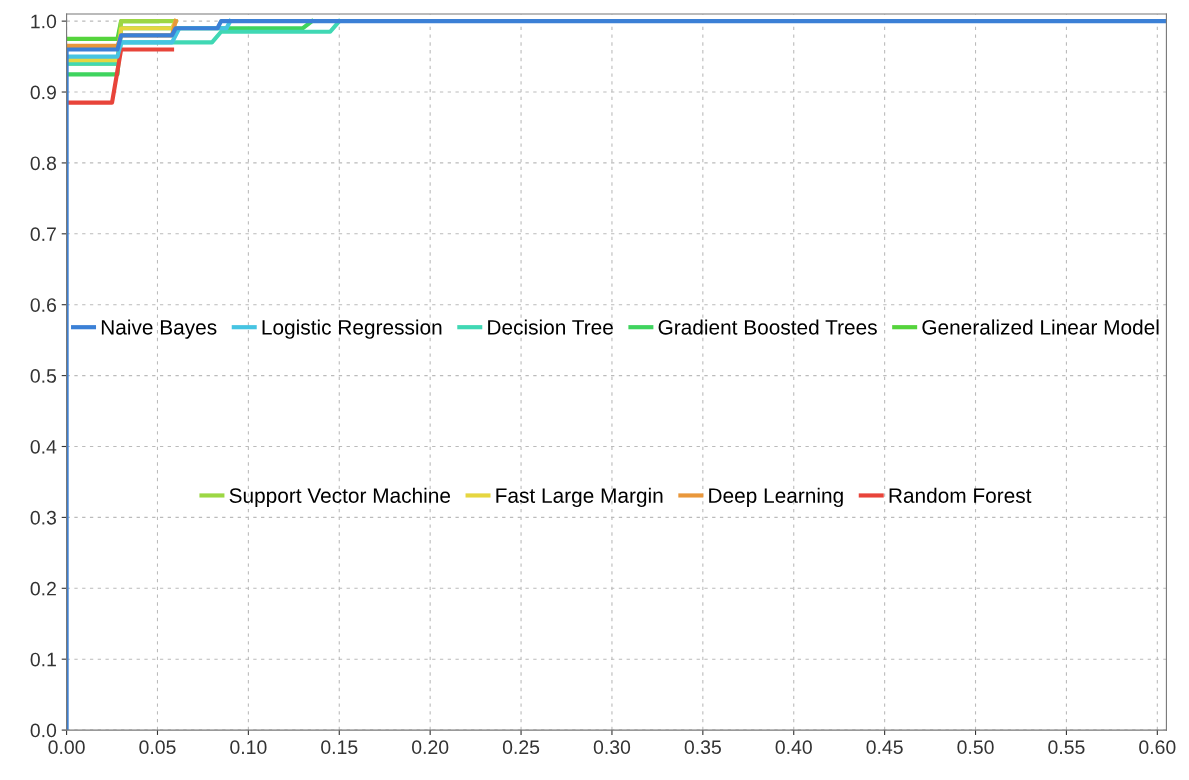 This screenshot has height=780, width=1189. What do you see at coordinates (43, 305) in the screenshot?
I see `y-tick-label: 0.6` at bounding box center [43, 305].